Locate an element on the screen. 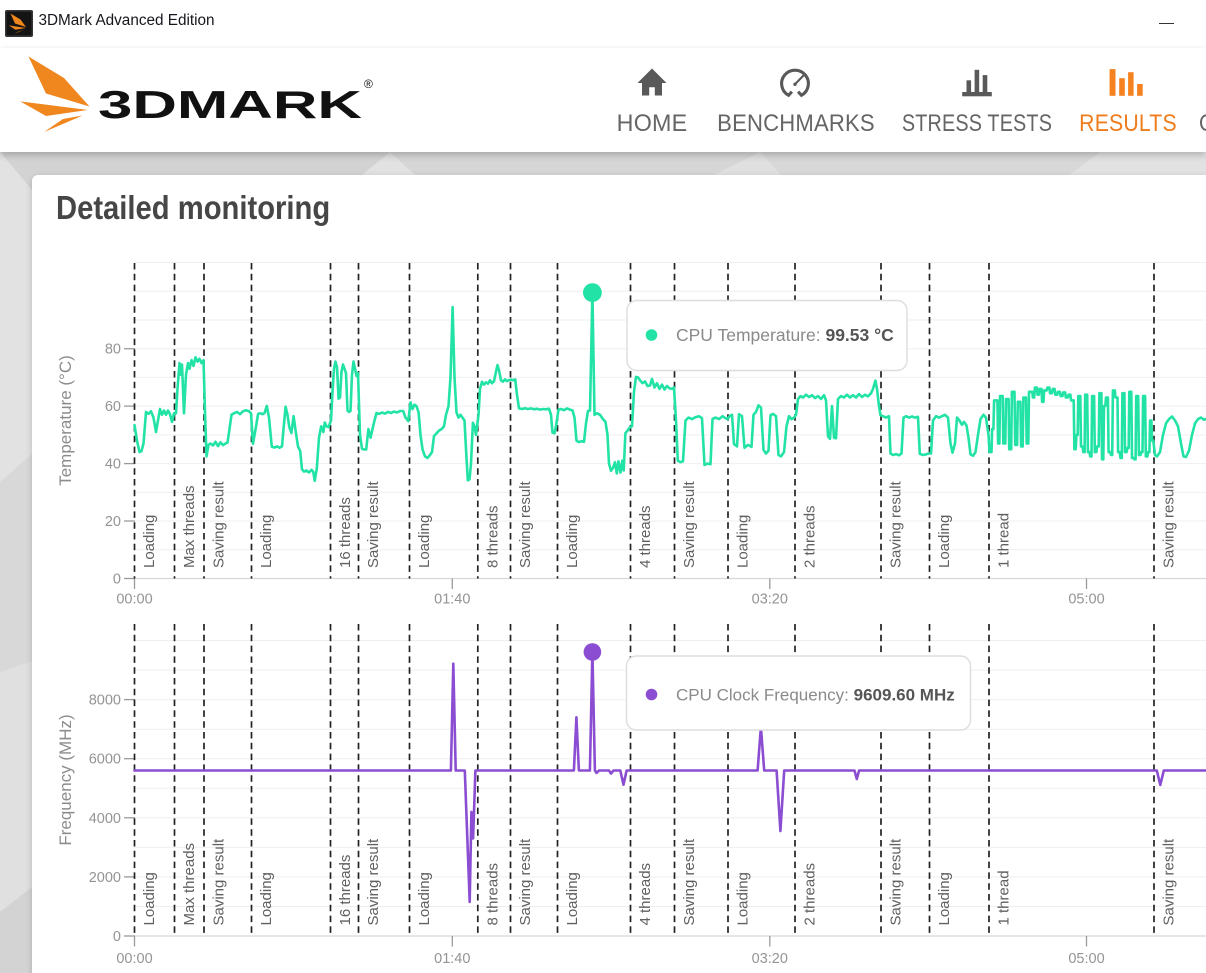  svg-text: 20 is located at coordinates (113, 522).